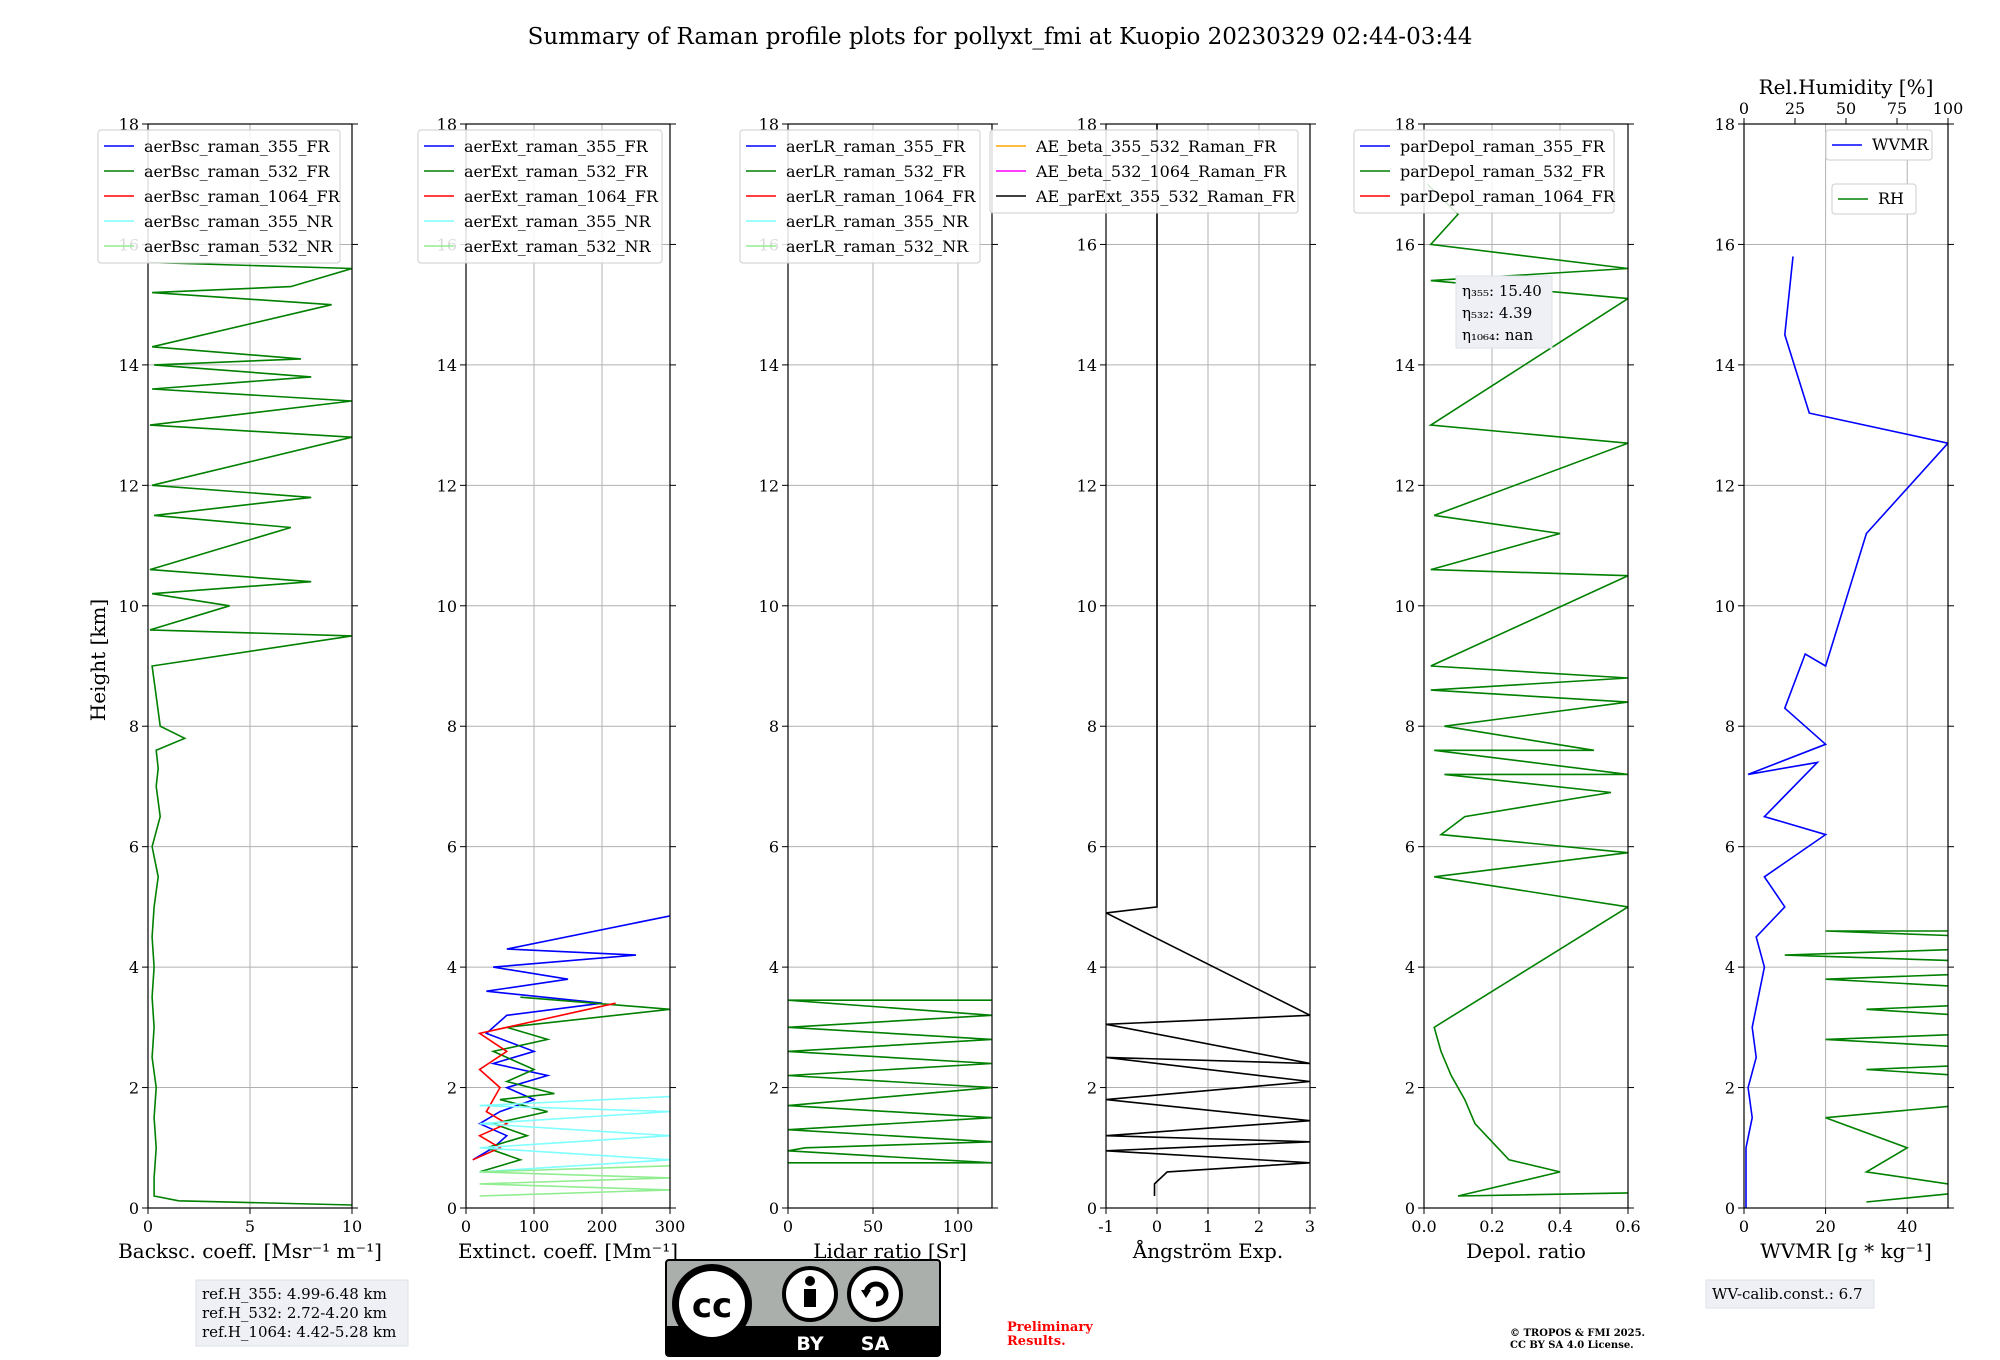 Image resolution: width=2000 pixels, height=1360 pixels. Describe the element at coordinates (1208, 1226) in the screenshot. I see `x-tick-label: 1` at that location.